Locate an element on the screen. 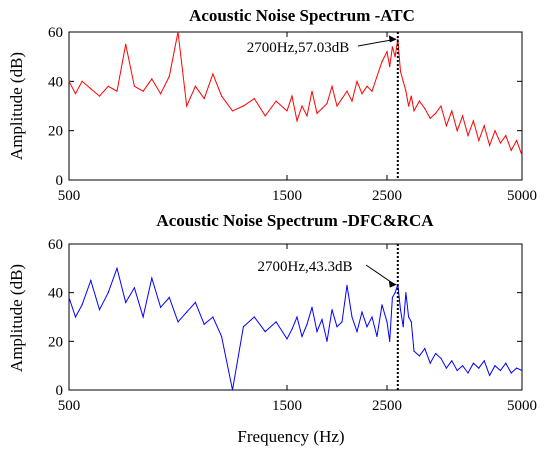 The width and height of the screenshot is (550, 449). y-axis-label-dfc-rca: Amplitude (dB) is located at coordinates (16, 318).